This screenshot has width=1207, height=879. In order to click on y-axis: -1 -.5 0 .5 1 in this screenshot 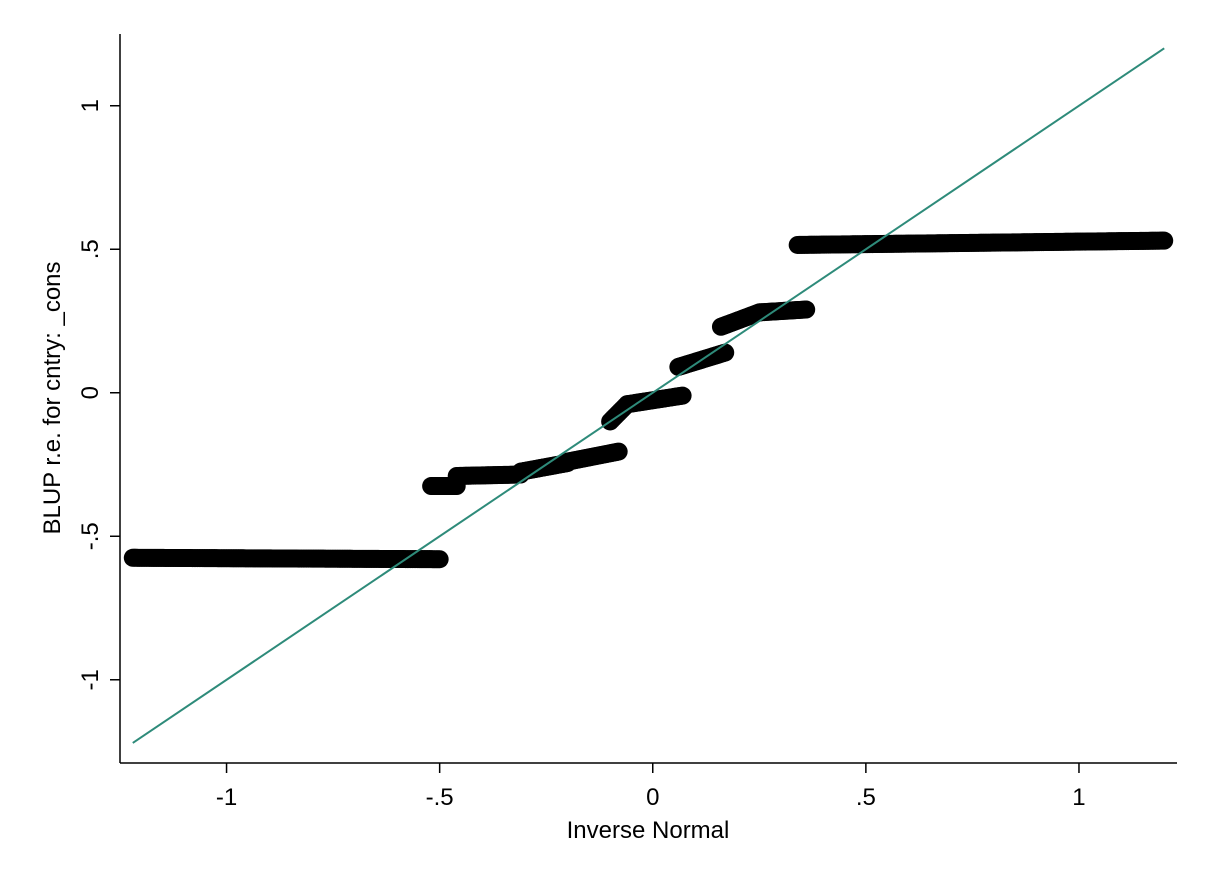, I will do `click(99, 398)`.